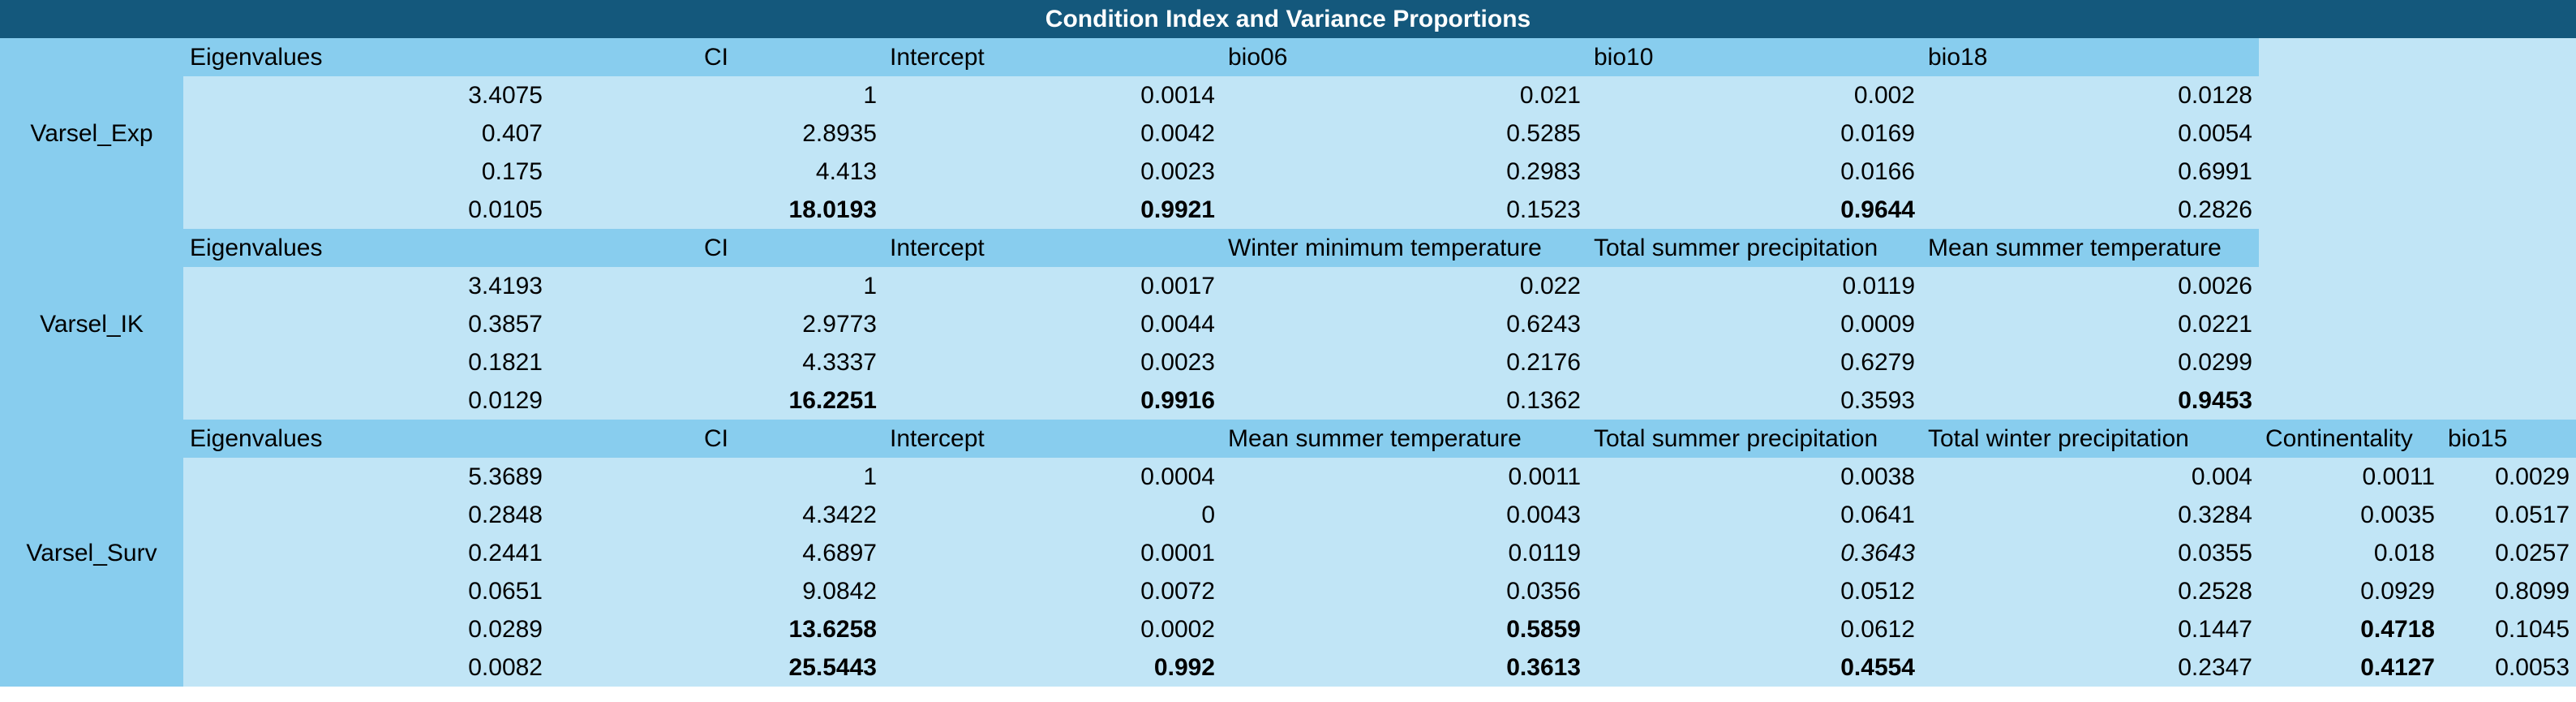 The image size is (2576, 702). I want to click on table-cell: 0.0651, so click(366, 591).